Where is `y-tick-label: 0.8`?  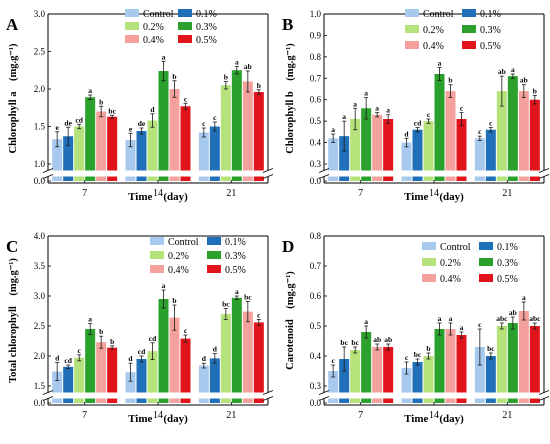 y-tick-label: 0.8 is located at coordinates (316, 236).